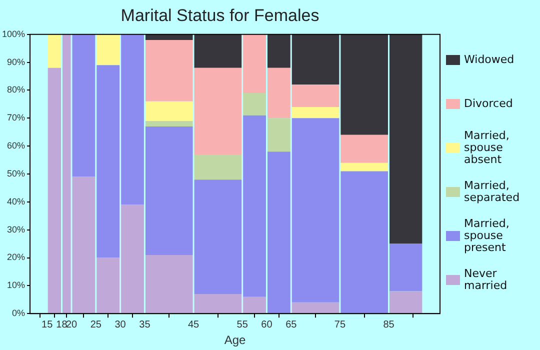 The width and height of the screenshot is (540, 350). What do you see at coordinates (96, 324) in the screenshot?
I see `x-tick-label: 25` at bounding box center [96, 324].